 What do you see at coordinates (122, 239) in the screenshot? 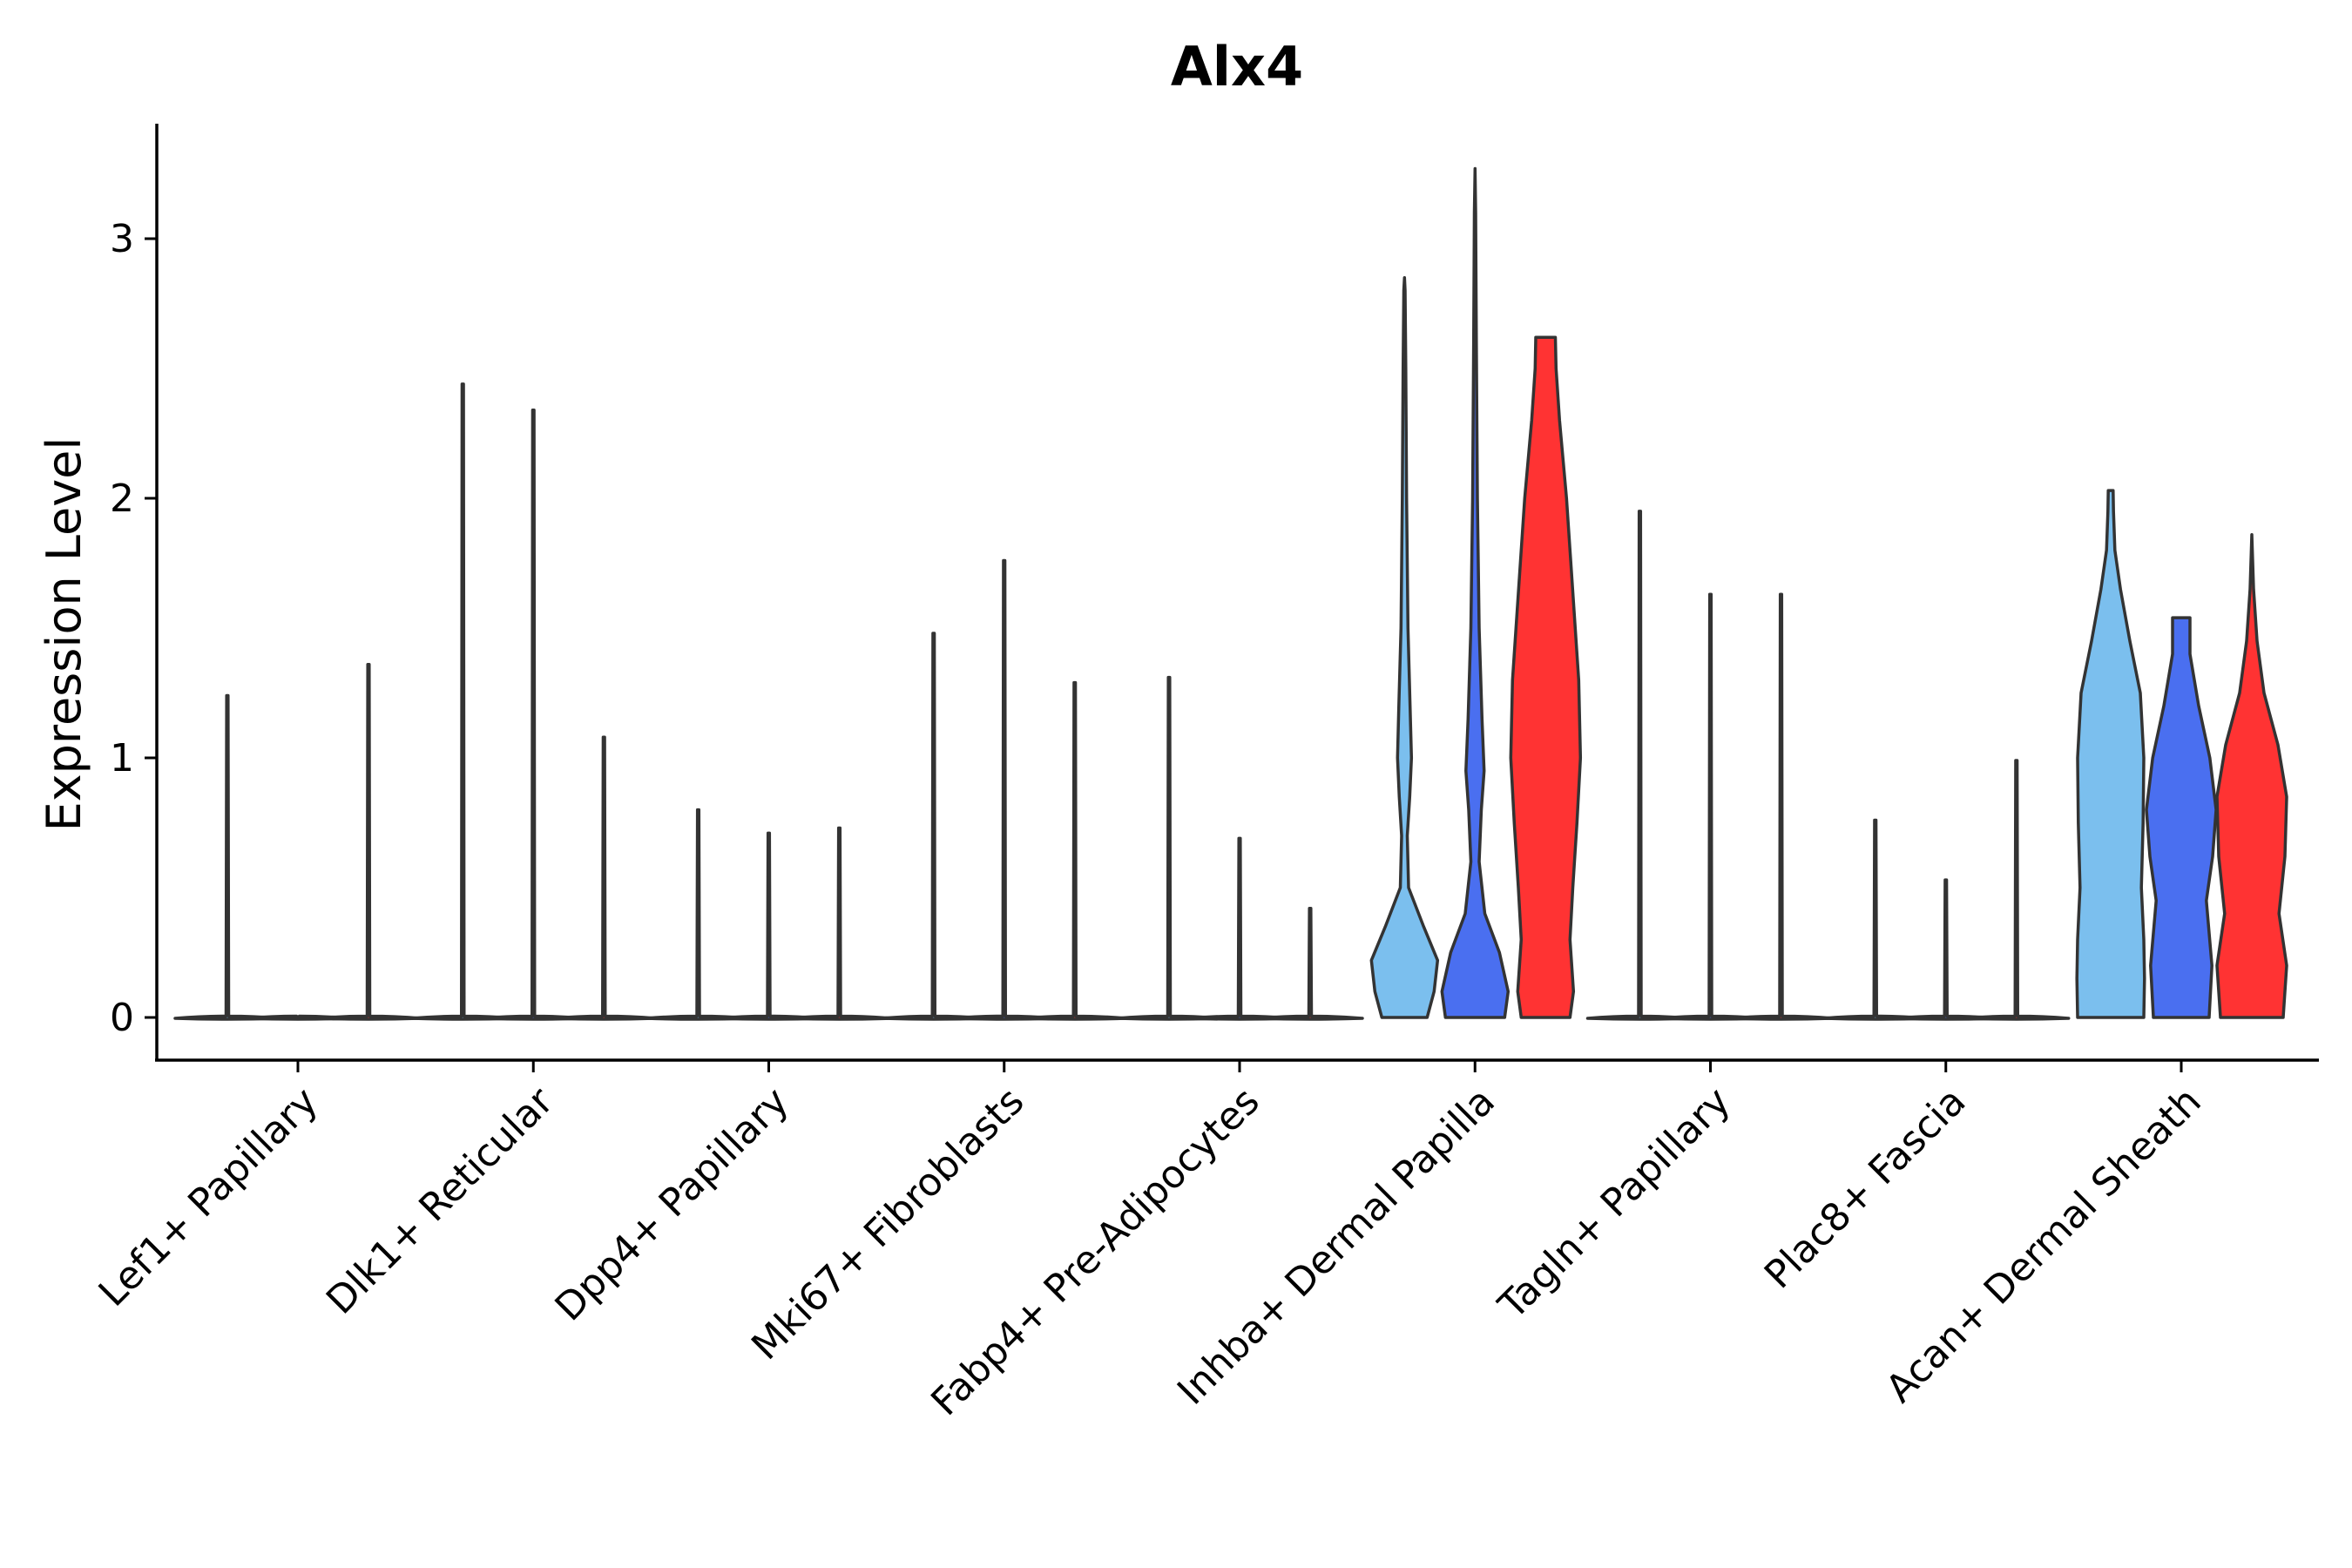
I see `y-tick-label: 3` at bounding box center [122, 239].